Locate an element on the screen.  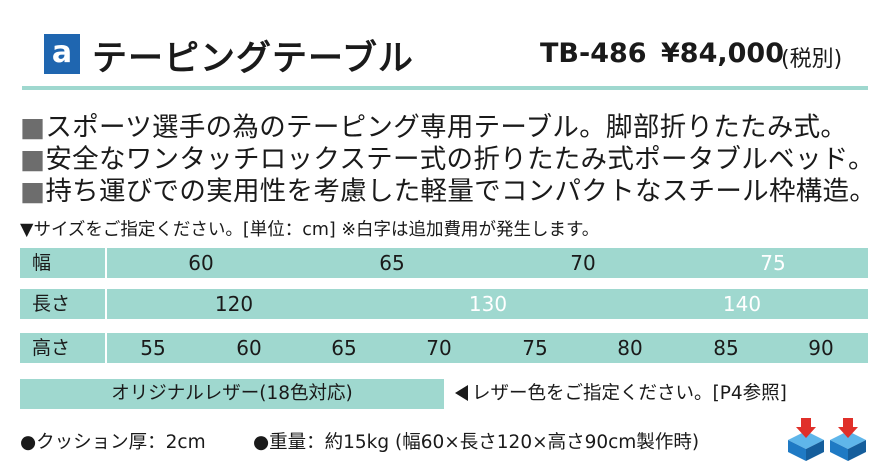
left-arrow-icon is located at coordinates (461, 393).